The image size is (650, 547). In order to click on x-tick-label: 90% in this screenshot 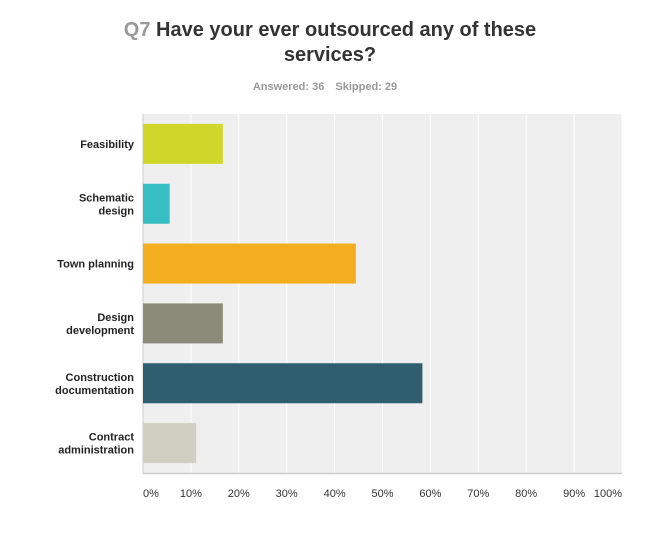, I will do `click(574, 494)`.